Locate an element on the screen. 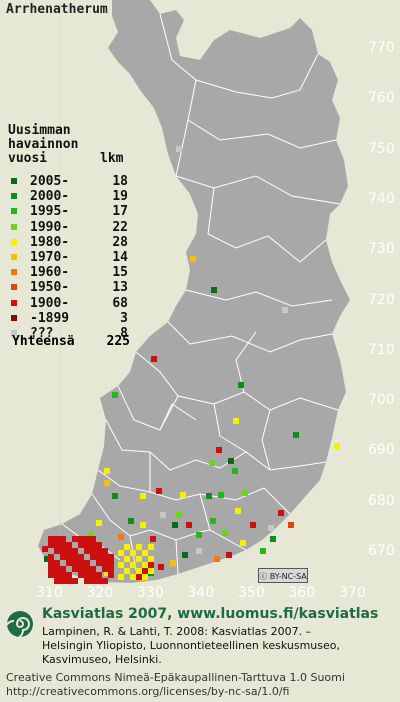 The image size is (400, 702). legend-row-label: 1950- is located at coordinates (50, 288).